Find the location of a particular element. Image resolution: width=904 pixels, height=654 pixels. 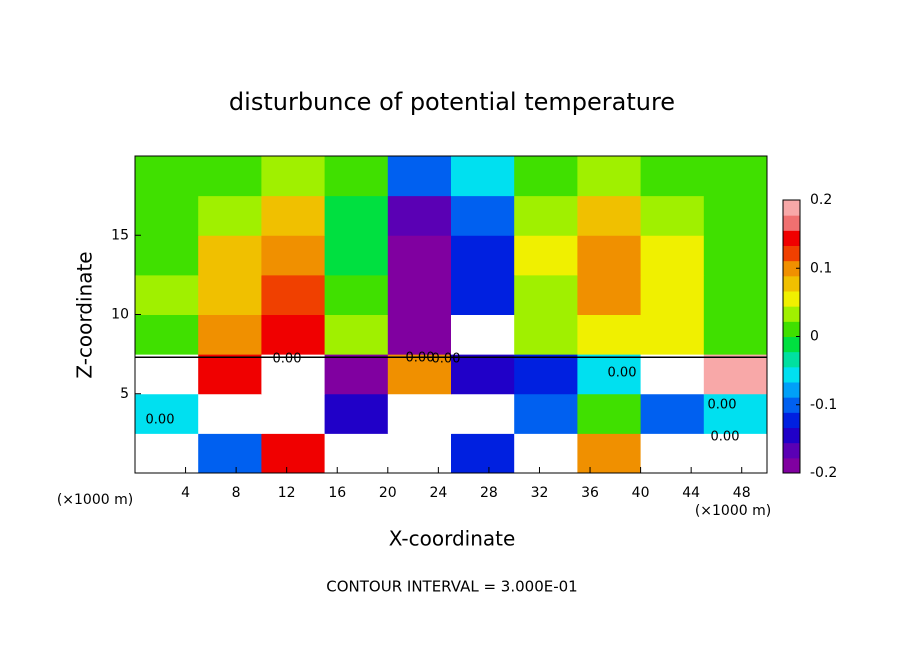

x-tick-label: 44 is located at coordinates (691, 493).